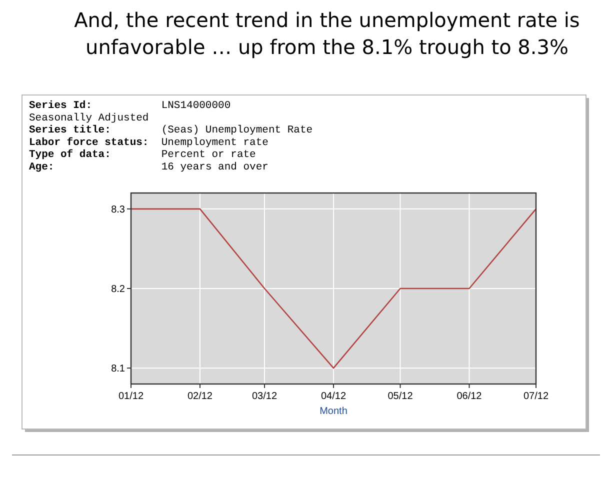 The width and height of the screenshot is (614, 480). I want to click on text: Seasonally Adjusted, so click(89, 118).